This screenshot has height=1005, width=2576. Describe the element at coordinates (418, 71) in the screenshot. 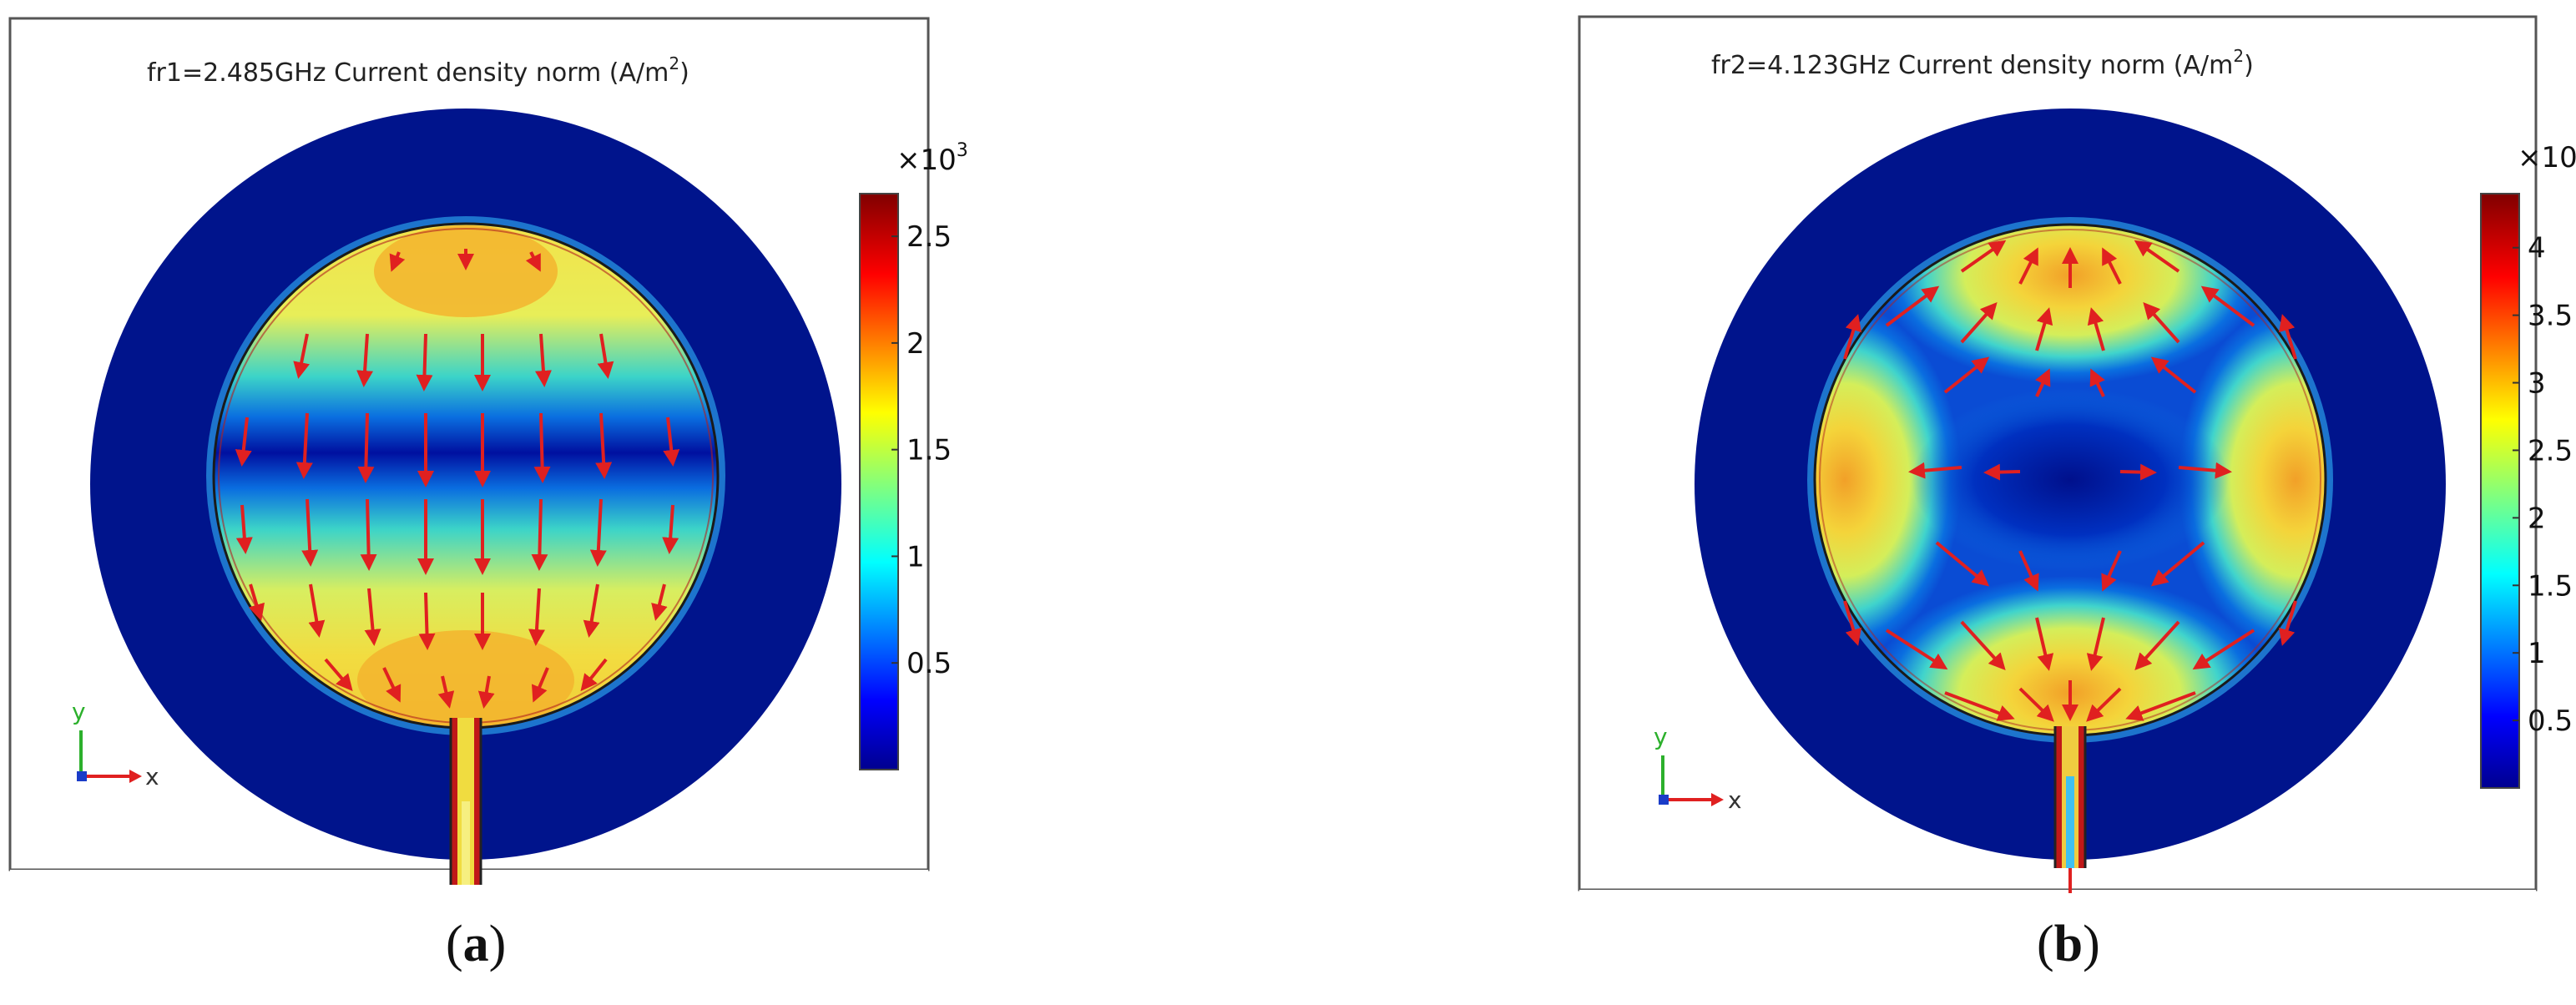

I see `plot-title-a: fr1=2.485GHz Current density norm (A/m2)` at that location.